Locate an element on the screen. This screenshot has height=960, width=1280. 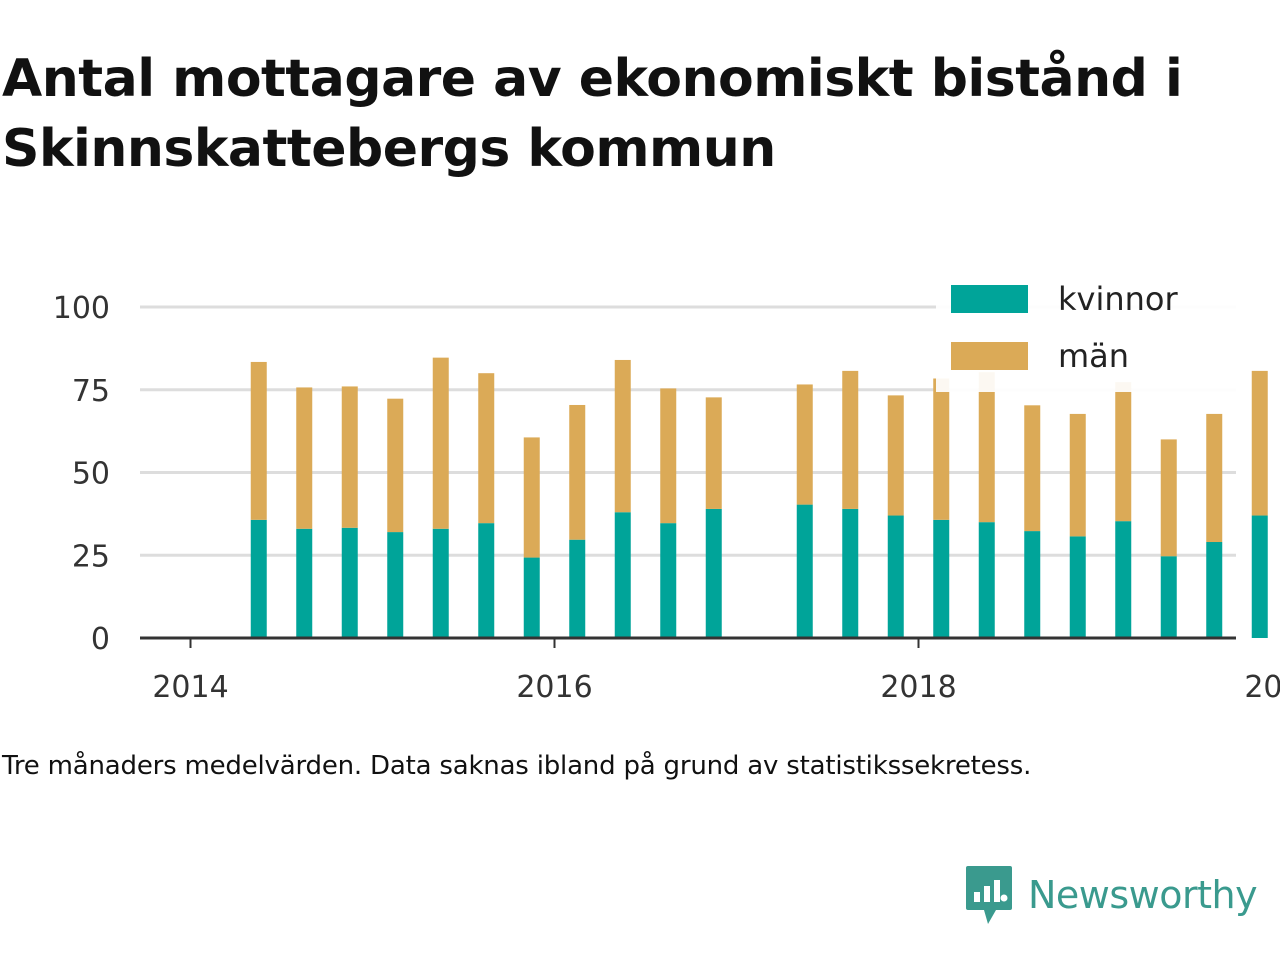
y-tick-label: 100 is located at coordinates (81, 308).